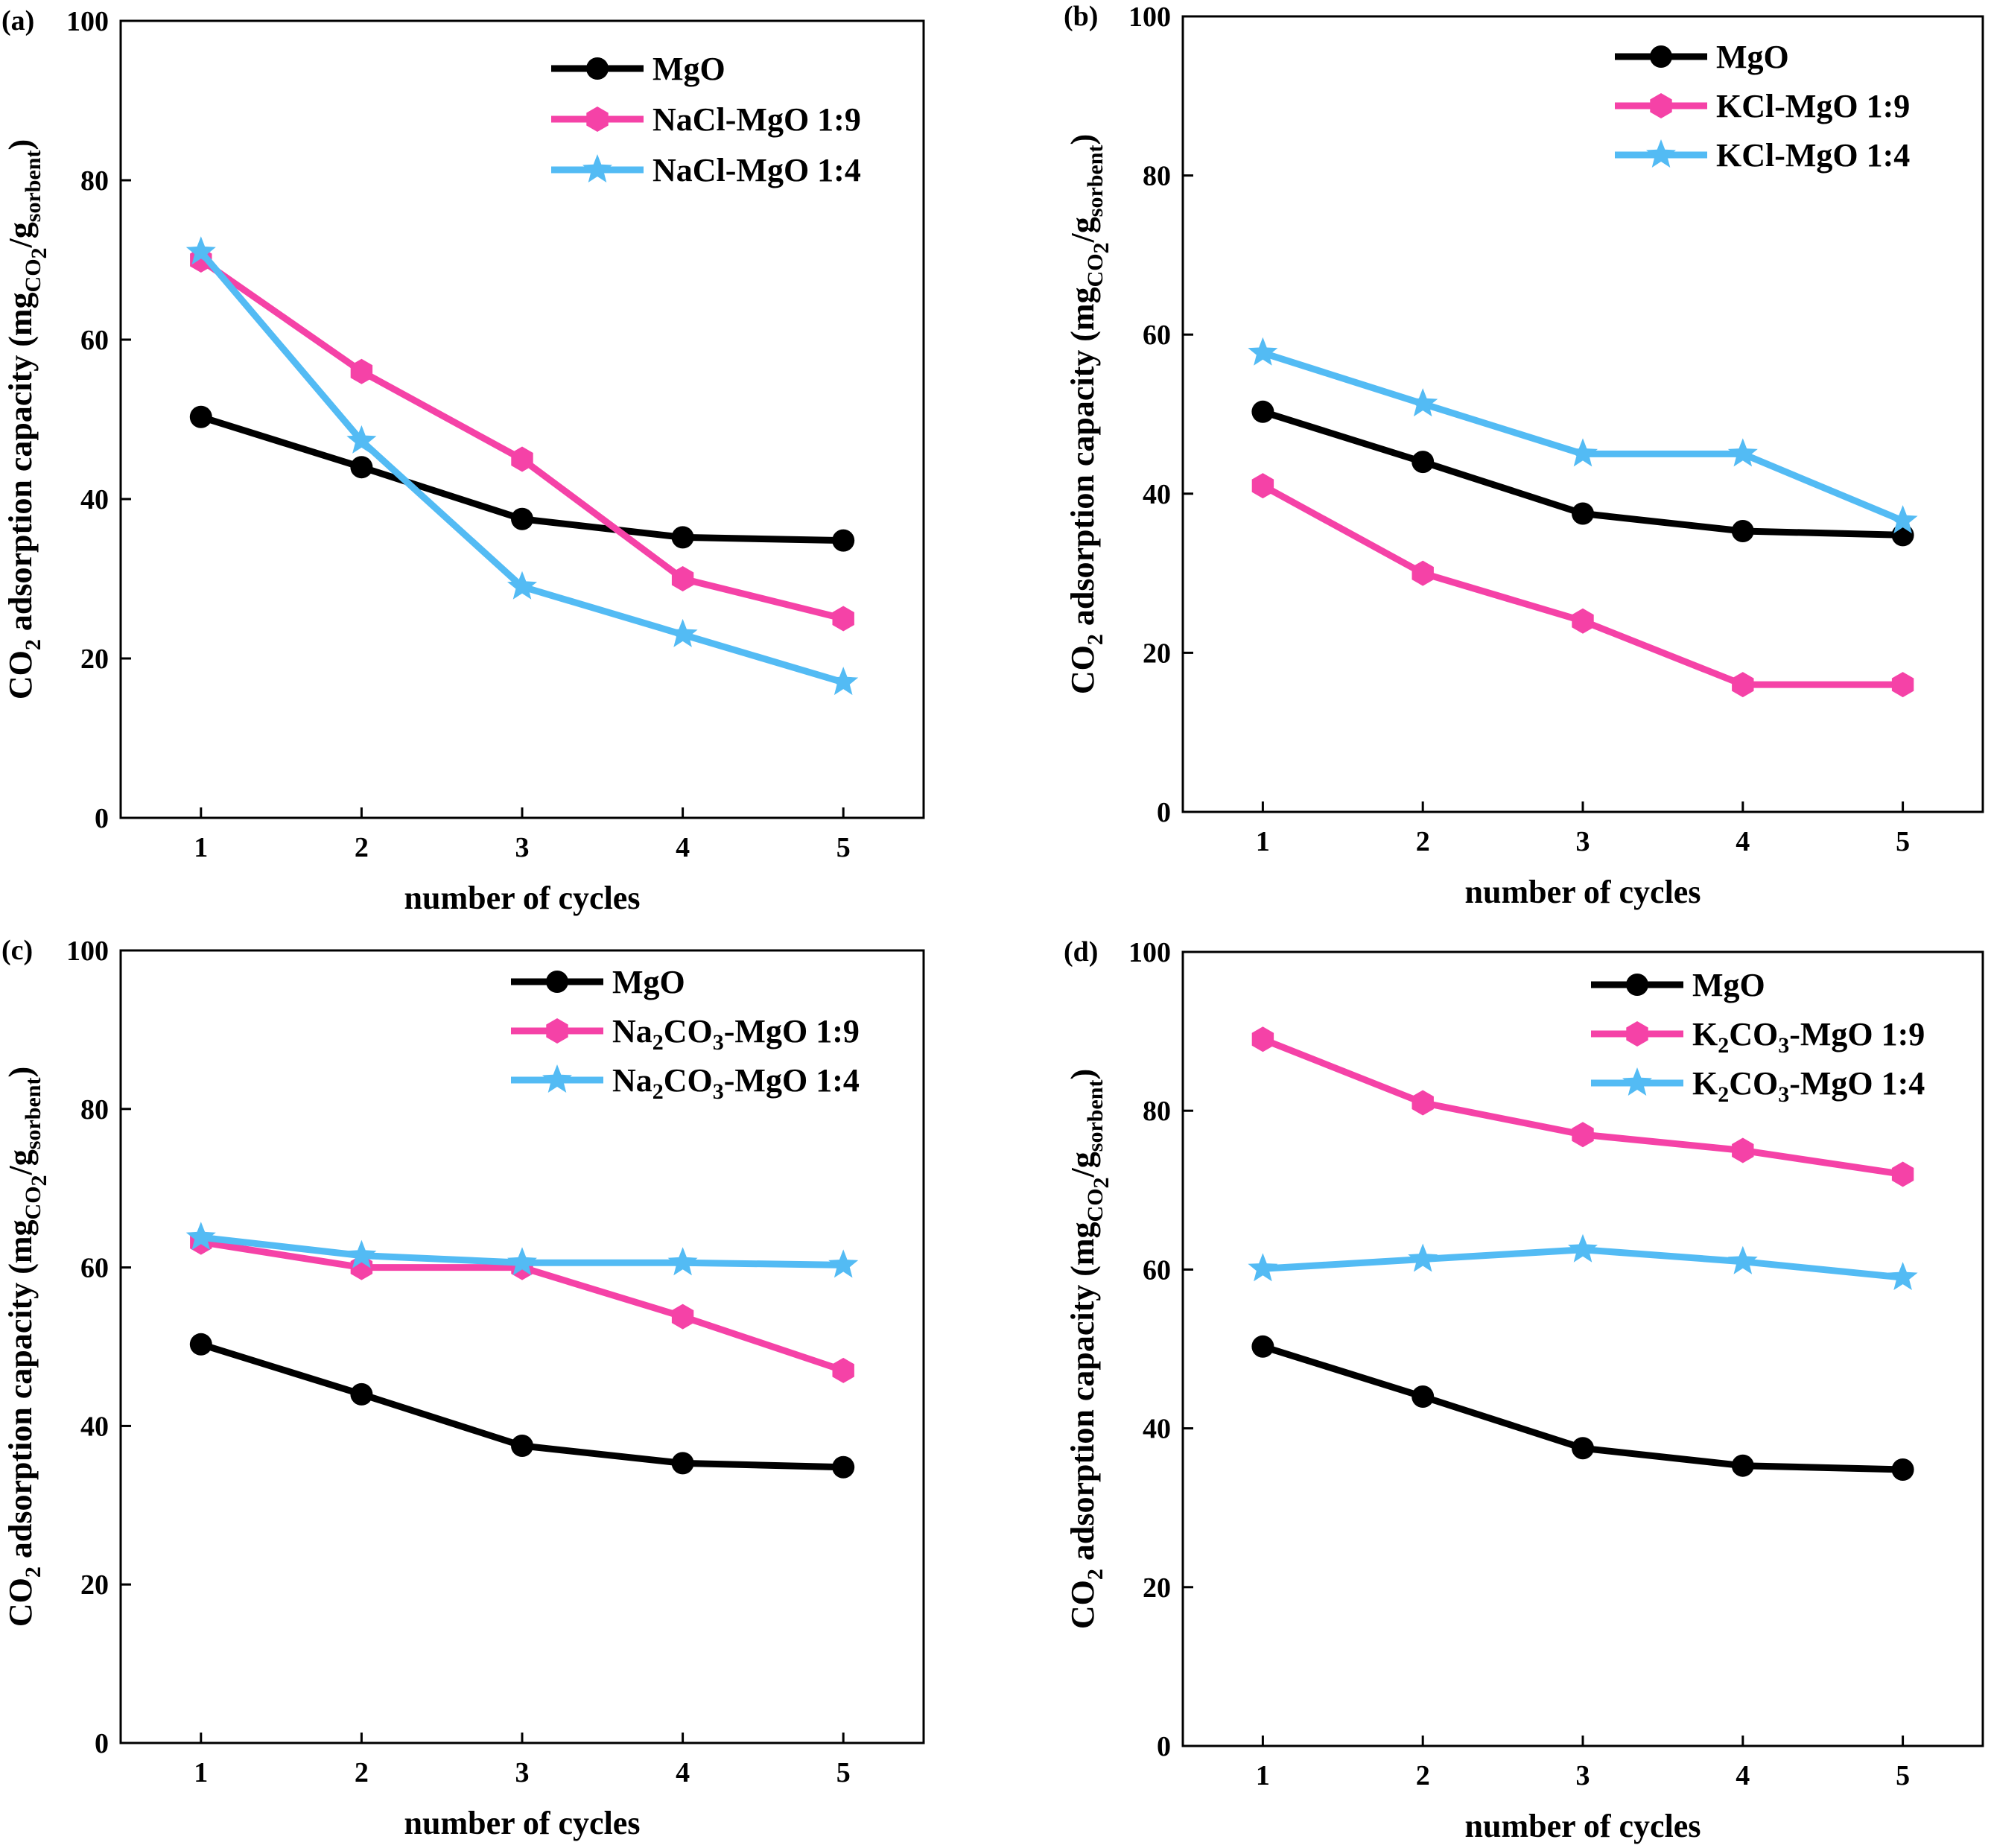  Describe the element at coordinates (1813, 106) in the screenshot. I see `legend-entry: KCl-MgO 1:9` at that location.